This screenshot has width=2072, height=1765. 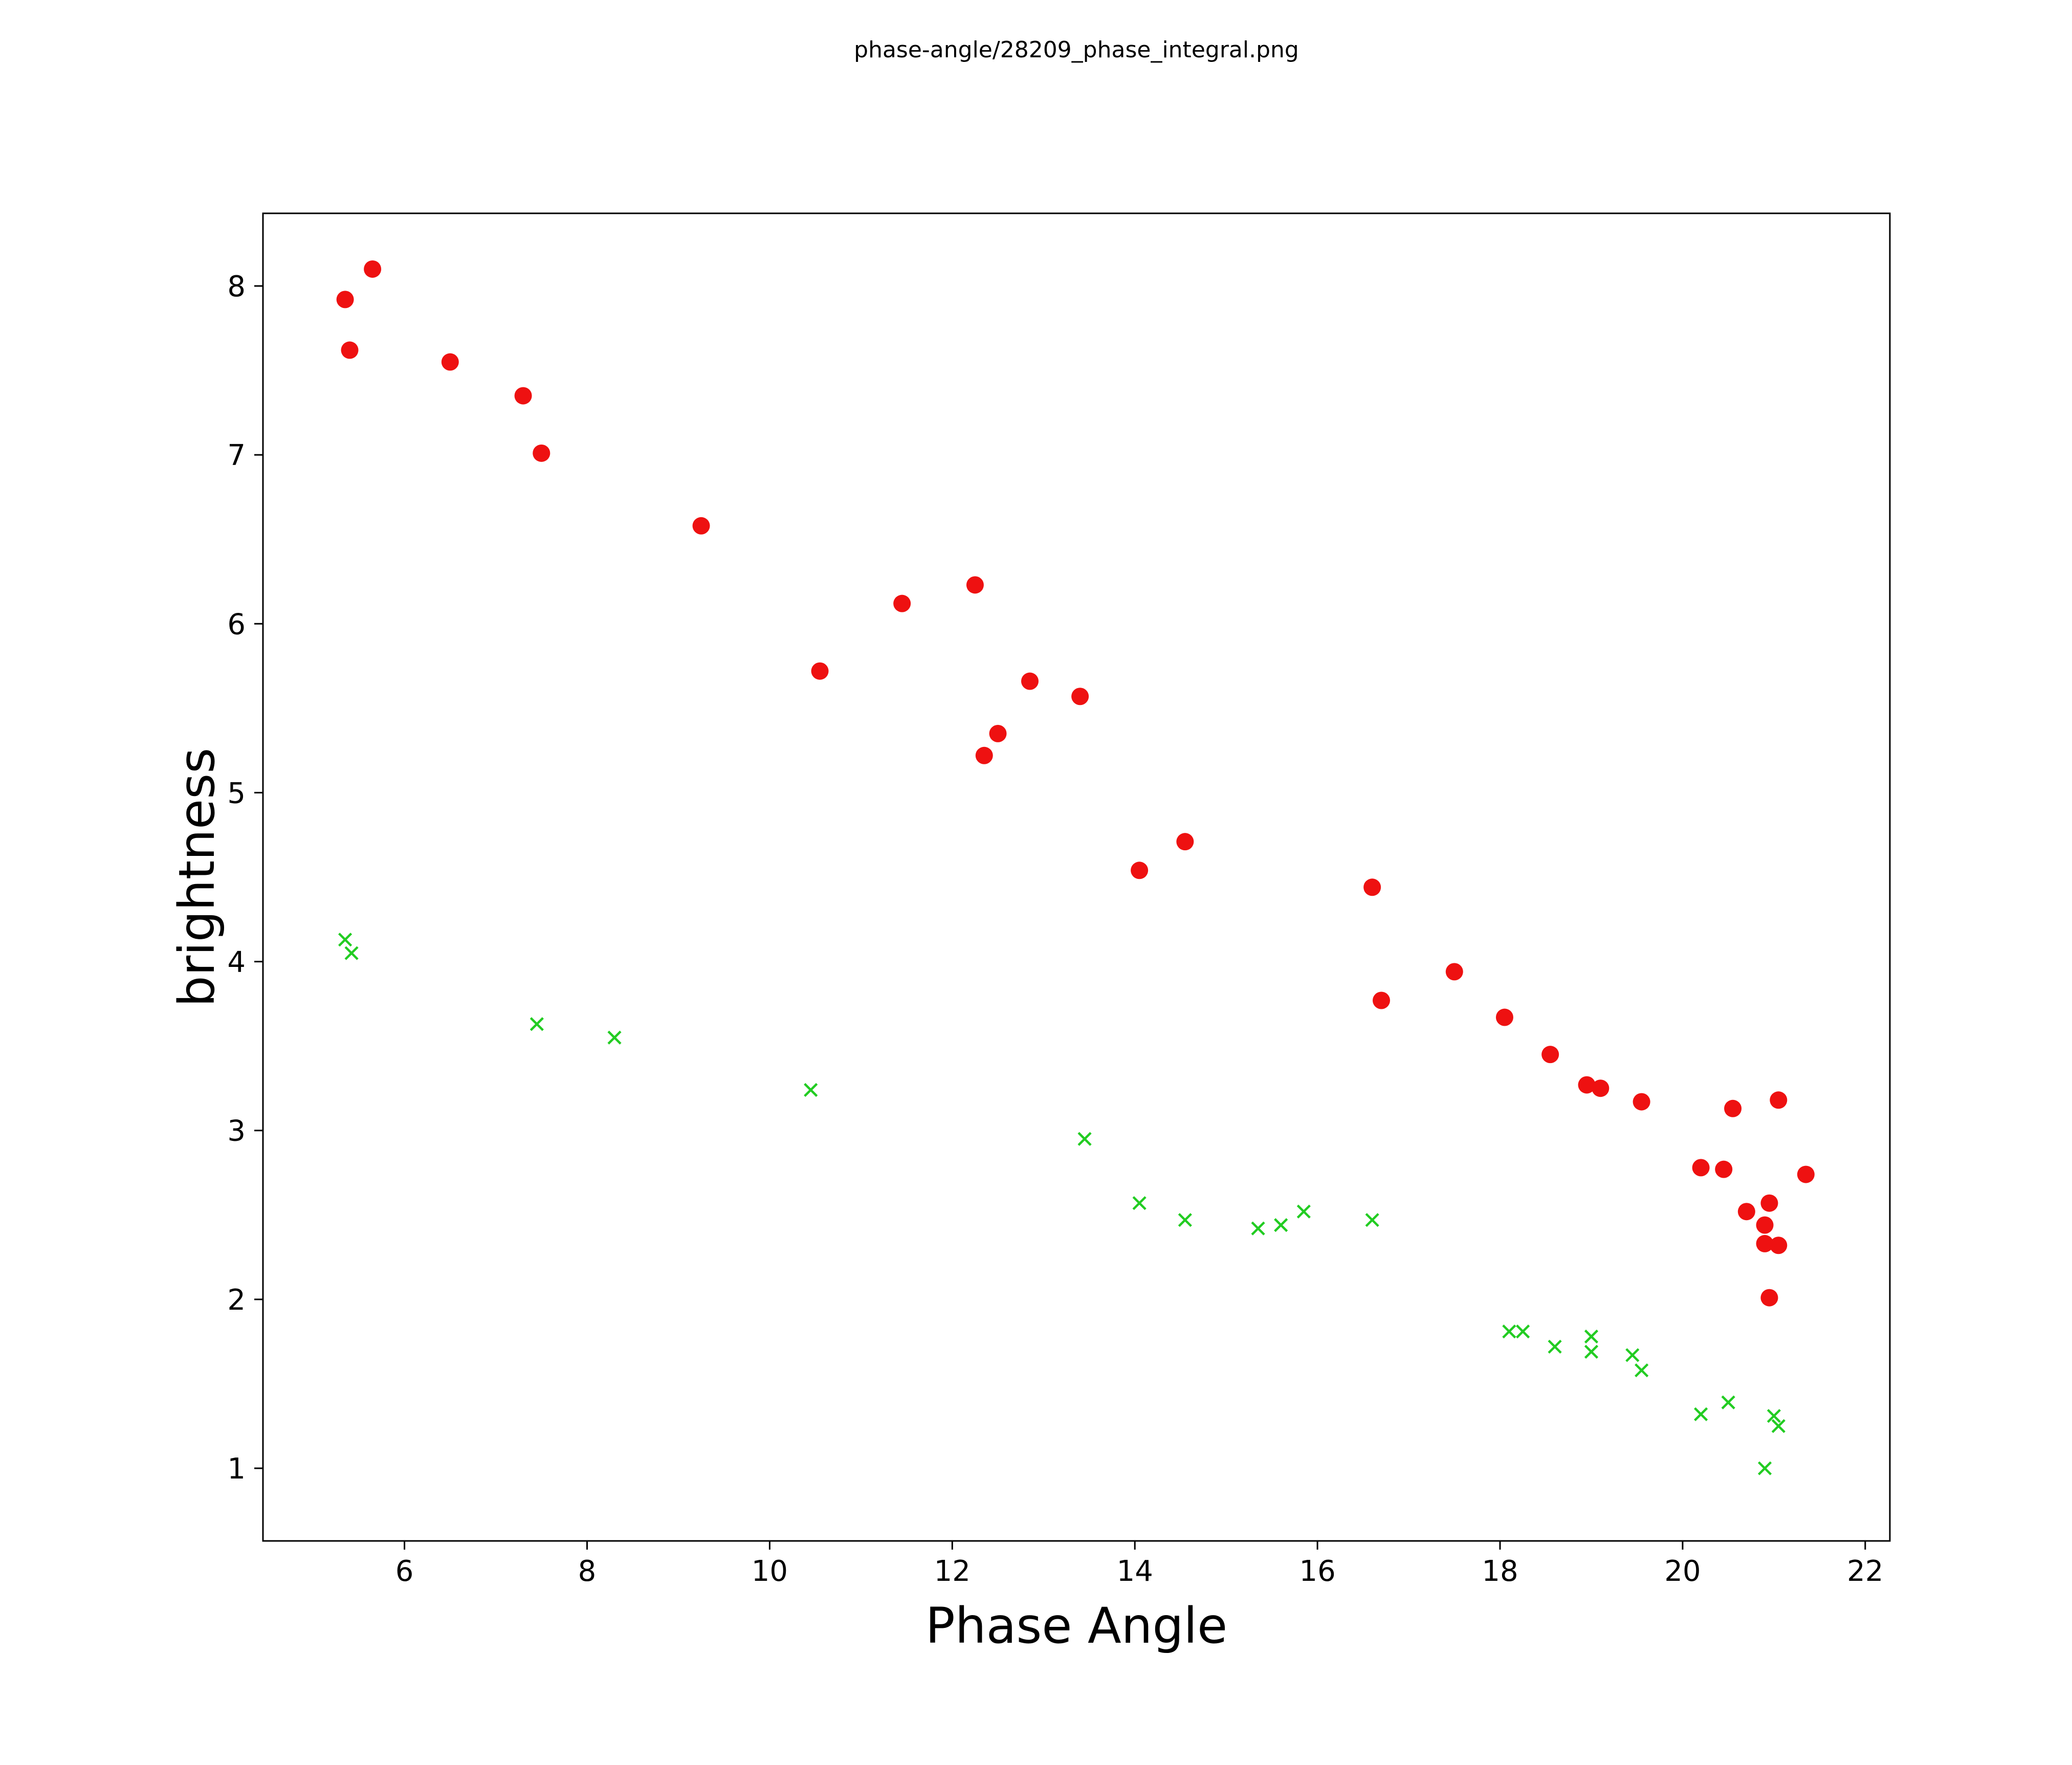 What do you see at coordinates (236, 1469) in the screenshot?
I see `y-tick-label: 1` at bounding box center [236, 1469].